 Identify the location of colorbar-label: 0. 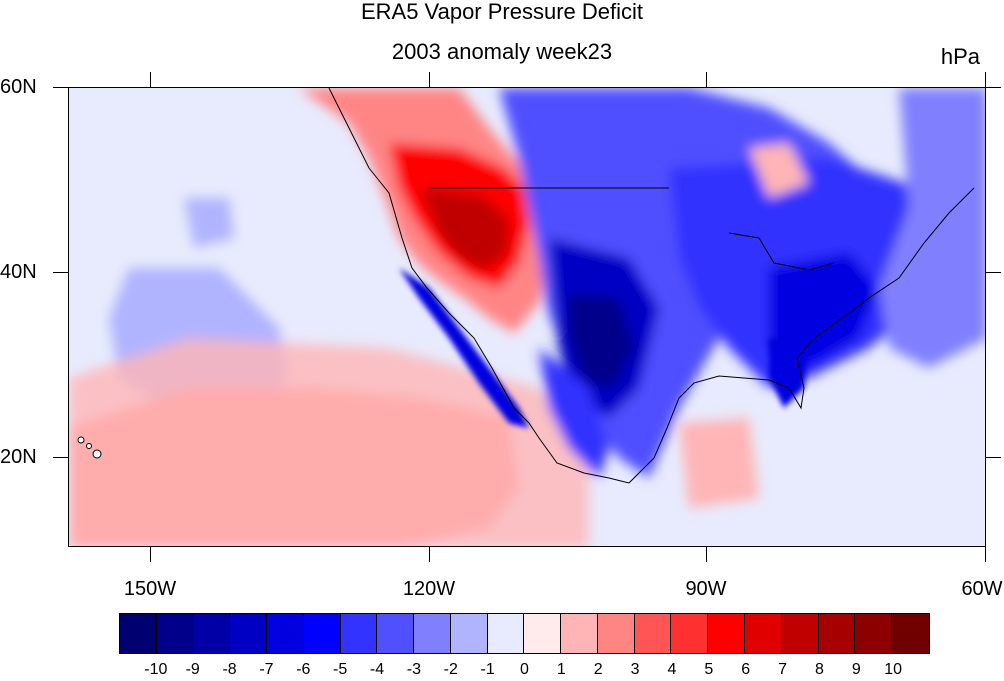
(524, 669).